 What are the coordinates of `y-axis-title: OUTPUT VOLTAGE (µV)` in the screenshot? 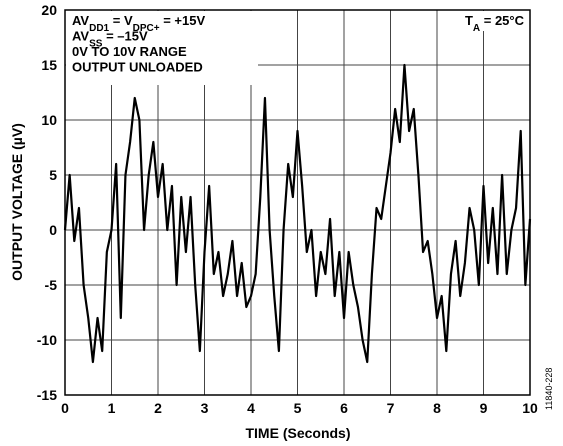 It's located at (17, 202).